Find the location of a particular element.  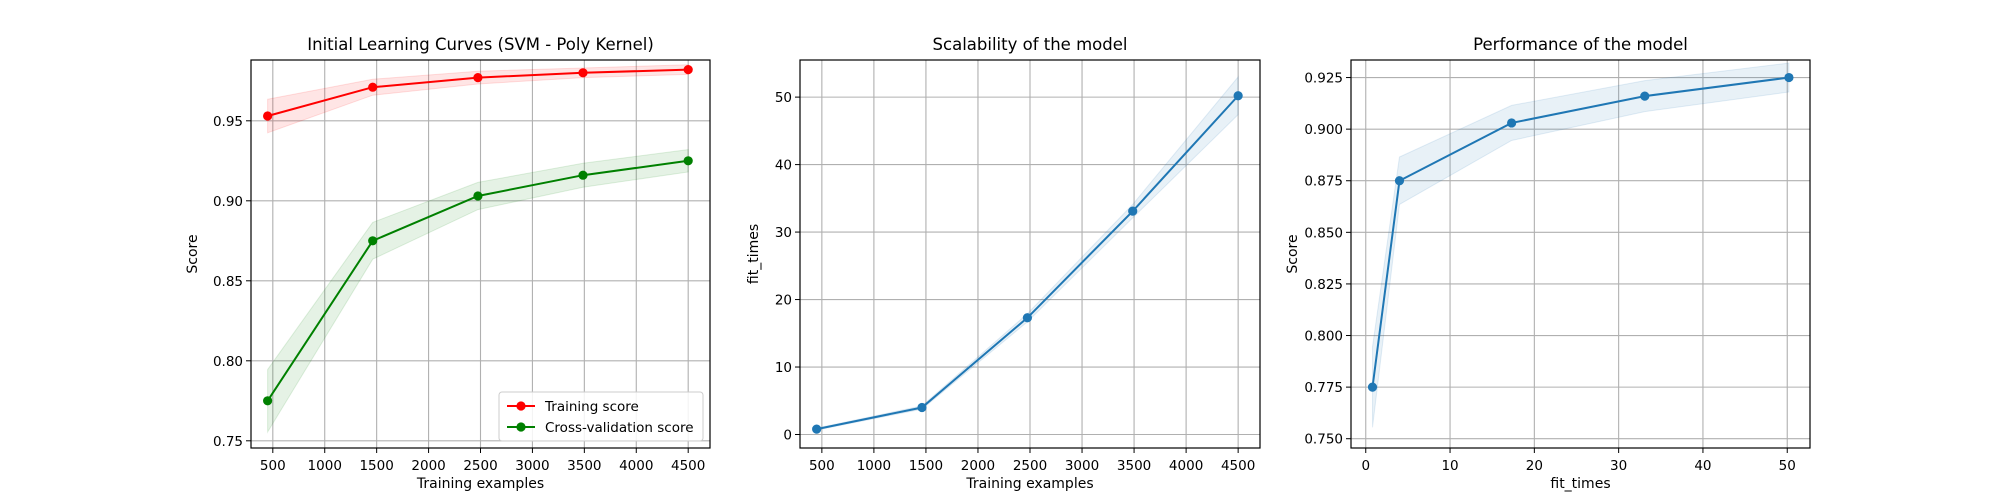

y-tick-label: 0.75 is located at coordinates (228, 442).